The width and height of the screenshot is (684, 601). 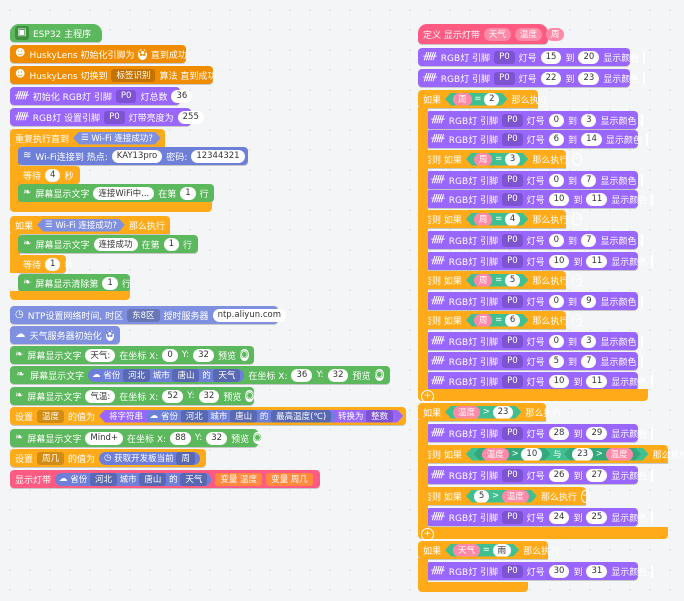 I want to click on get-week-reporter: ◷ 获取开发板当前 周, so click(x=149, y=458).